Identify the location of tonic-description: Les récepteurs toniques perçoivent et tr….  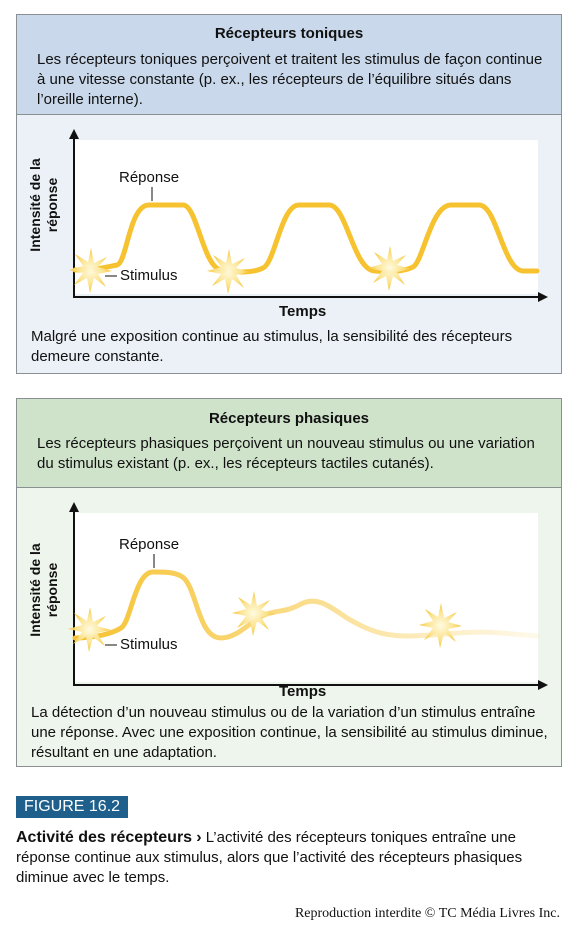
(290, 79).